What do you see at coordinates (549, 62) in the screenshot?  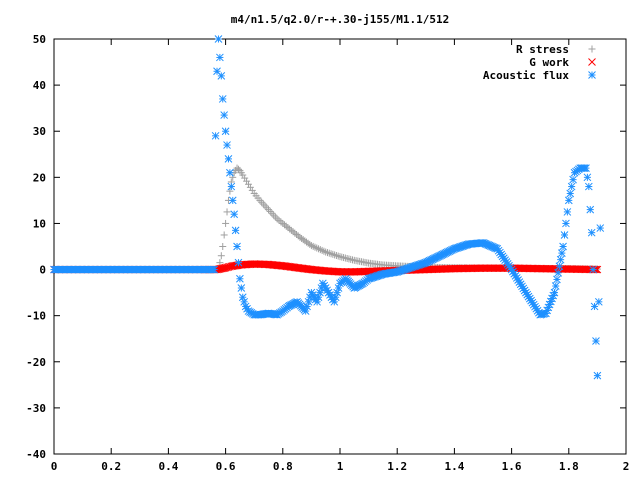 I see `legend-label: G work` at bounding box center [549, 62].